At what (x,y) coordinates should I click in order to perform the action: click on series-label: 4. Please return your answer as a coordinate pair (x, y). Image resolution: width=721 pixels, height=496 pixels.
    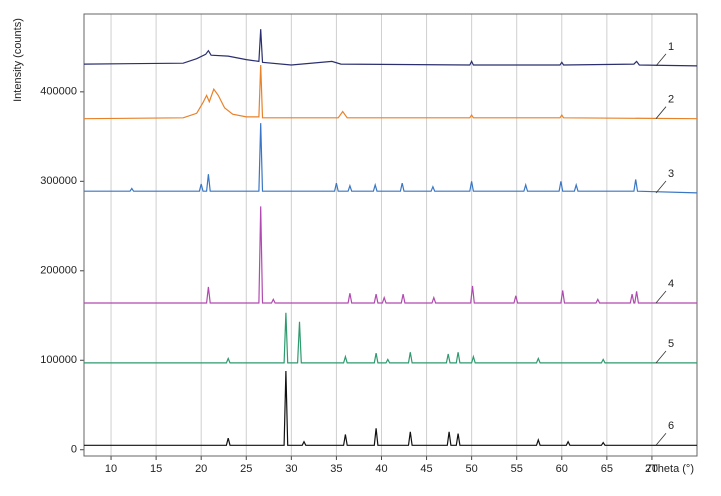
    Looking at the image, I should click on (671, 284).